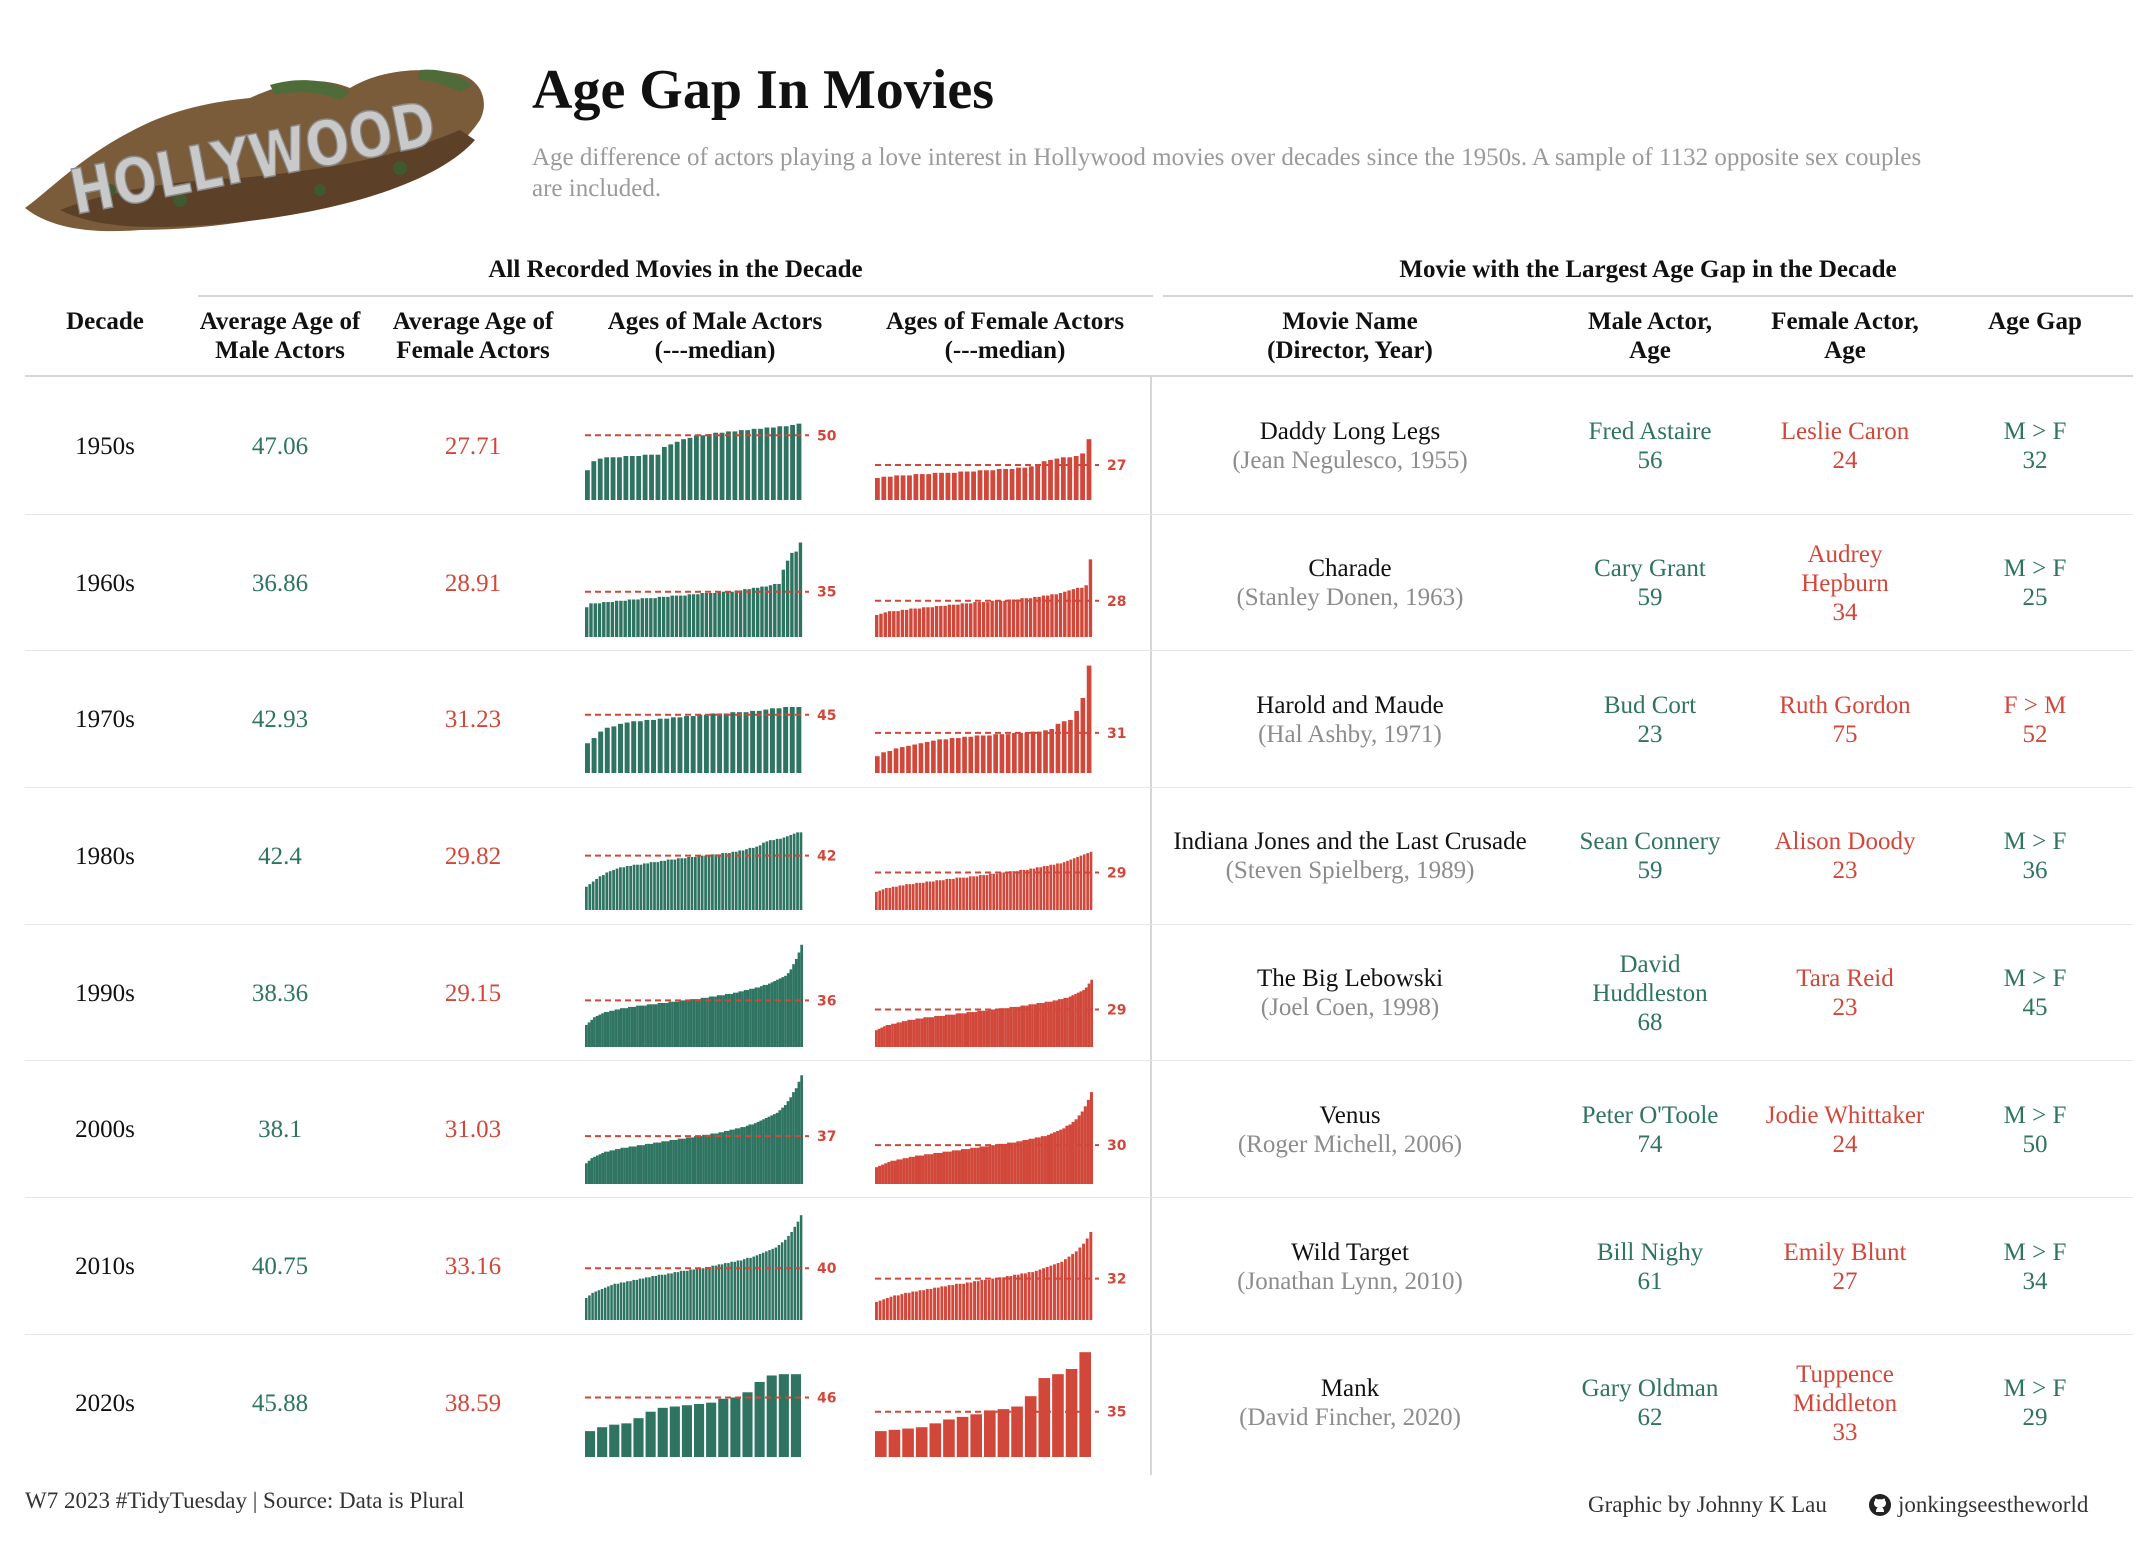 This screenshot has height=1550, width=2143. What do you see at coordinates (1845, 432) in the screenshot?
I see `female-actor-name: Leslie Caron` at bounding box center [1845, 432].